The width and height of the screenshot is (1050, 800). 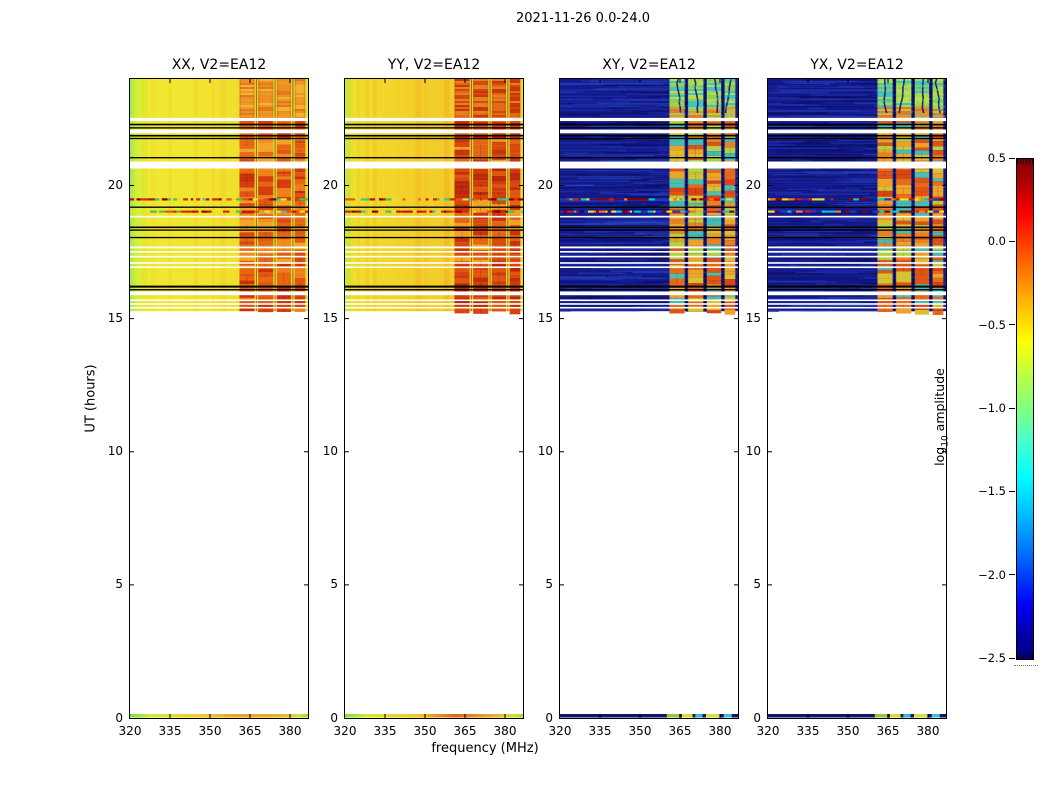 What do you see at coordinates (115, 185) in the screenshot?
I see `y-tick-label-xx: 20` at bounding box center [115, 185].